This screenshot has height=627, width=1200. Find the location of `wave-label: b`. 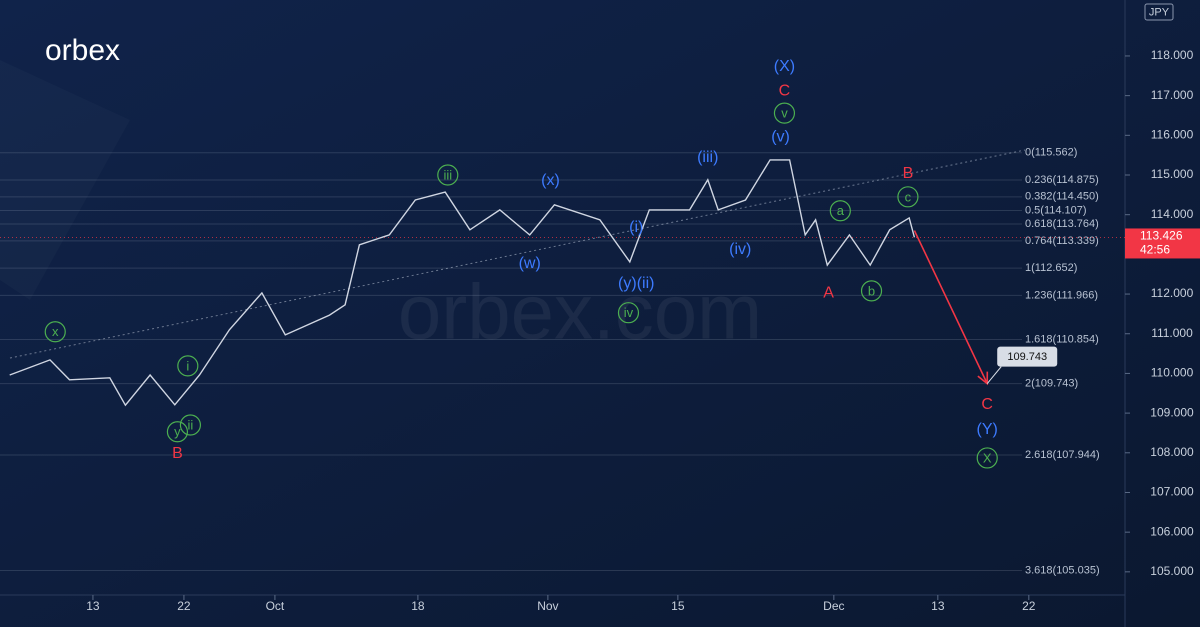

wave-label: b is located at coordinates (871, 290).